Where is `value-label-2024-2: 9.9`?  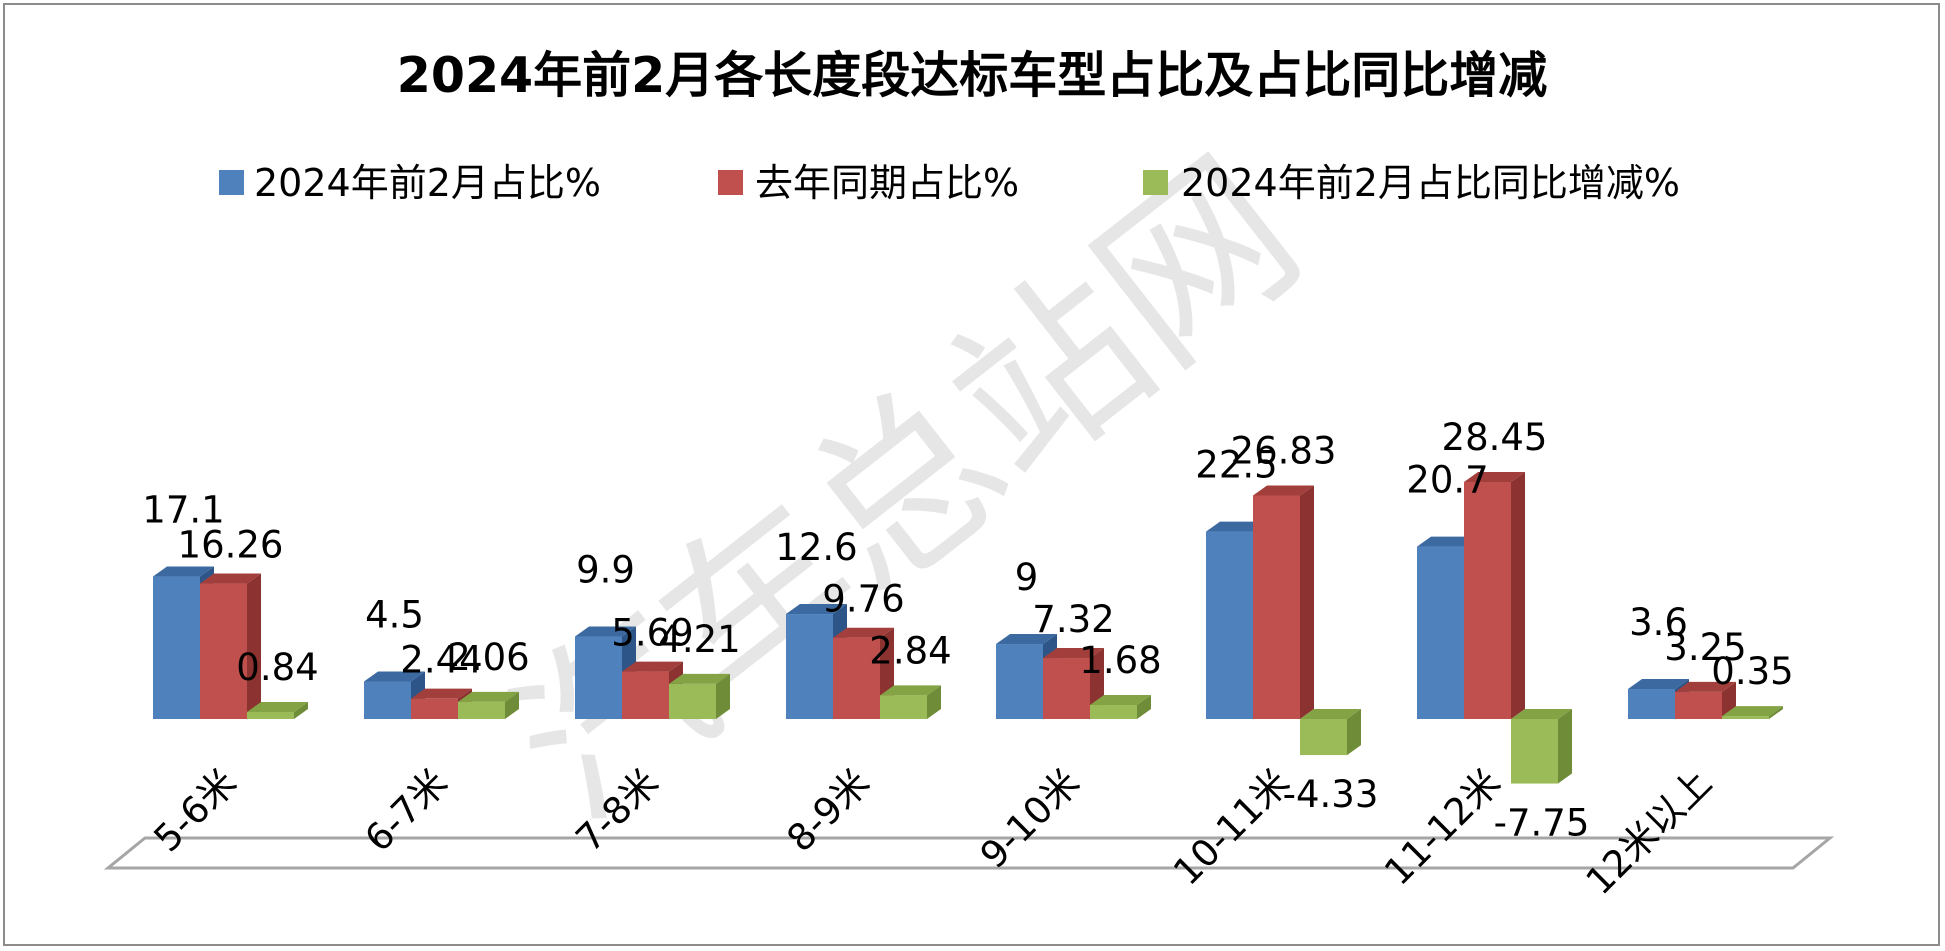 value-label-2024-2: 9.9 is located at coordinates (605, 570).